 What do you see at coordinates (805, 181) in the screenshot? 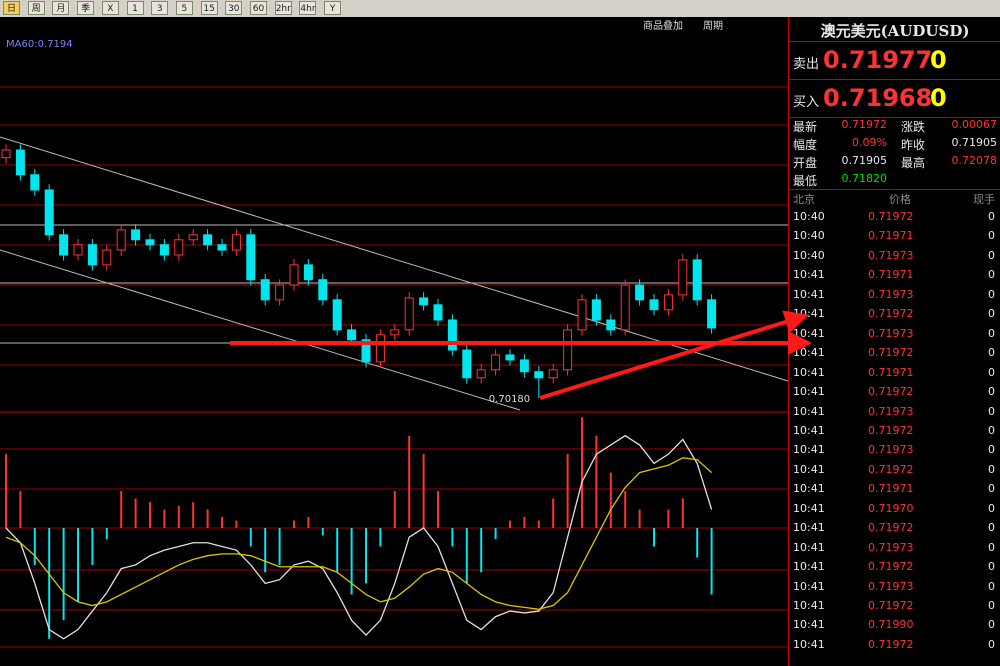
I see `stat-label: 最低` at bounding box center [805, 181].